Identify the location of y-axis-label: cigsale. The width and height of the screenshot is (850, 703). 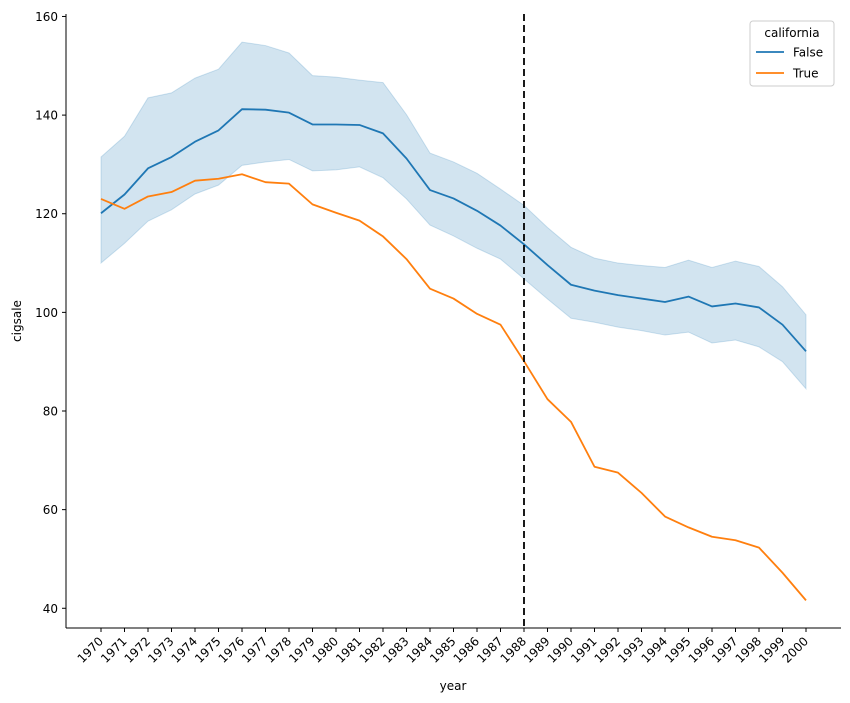
(17, 321).